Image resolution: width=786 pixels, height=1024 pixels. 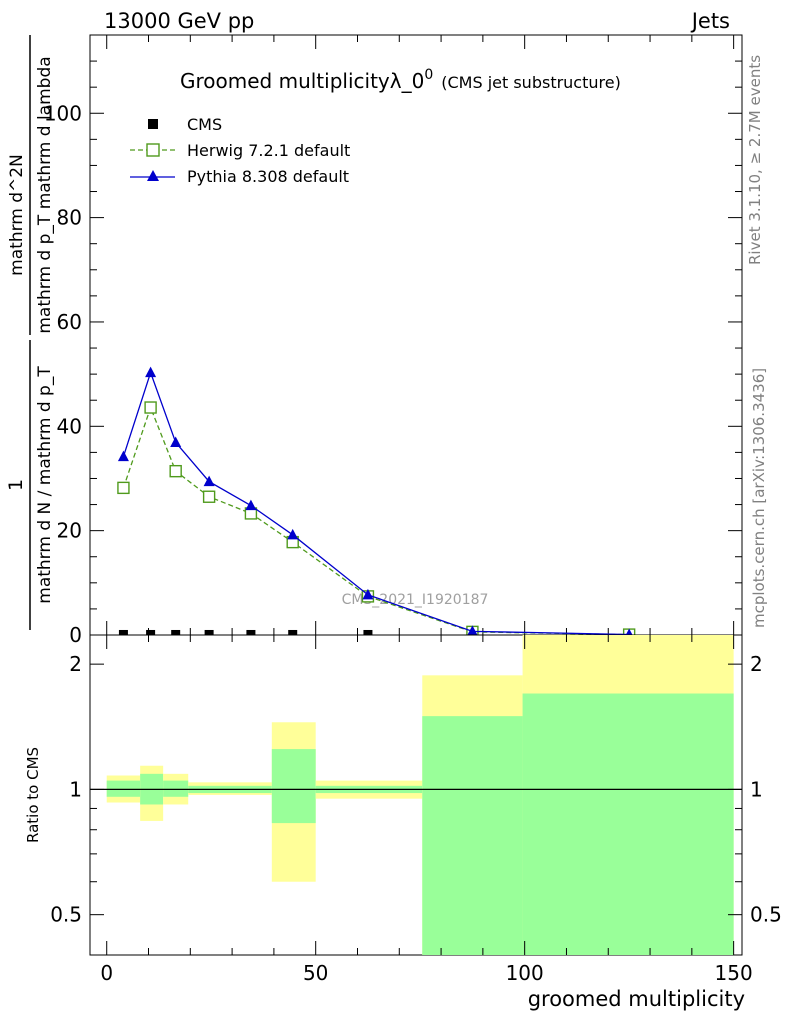 What do you see at coordinates (69, 426) in the screenshot?
I see `main-y-tick-label: 40` at bounding box center [69, 426].